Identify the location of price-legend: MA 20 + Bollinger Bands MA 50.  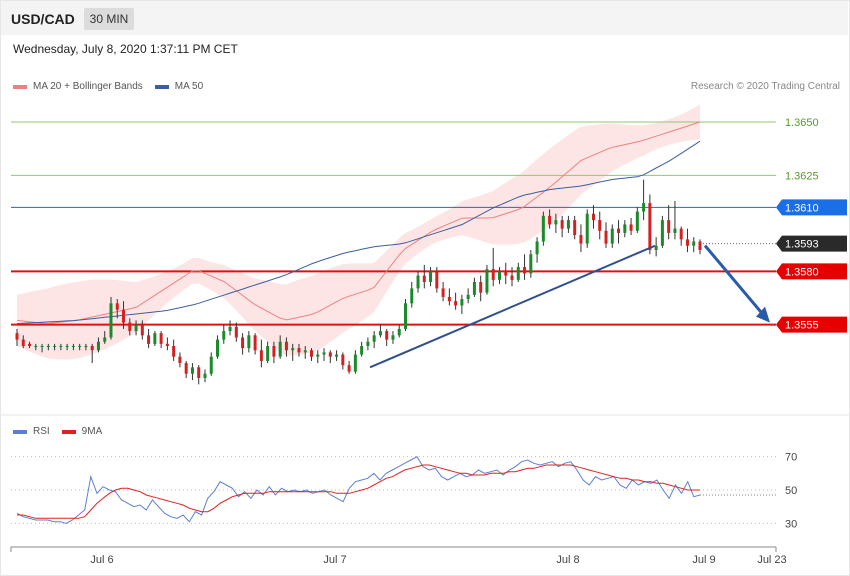
(114, 86).